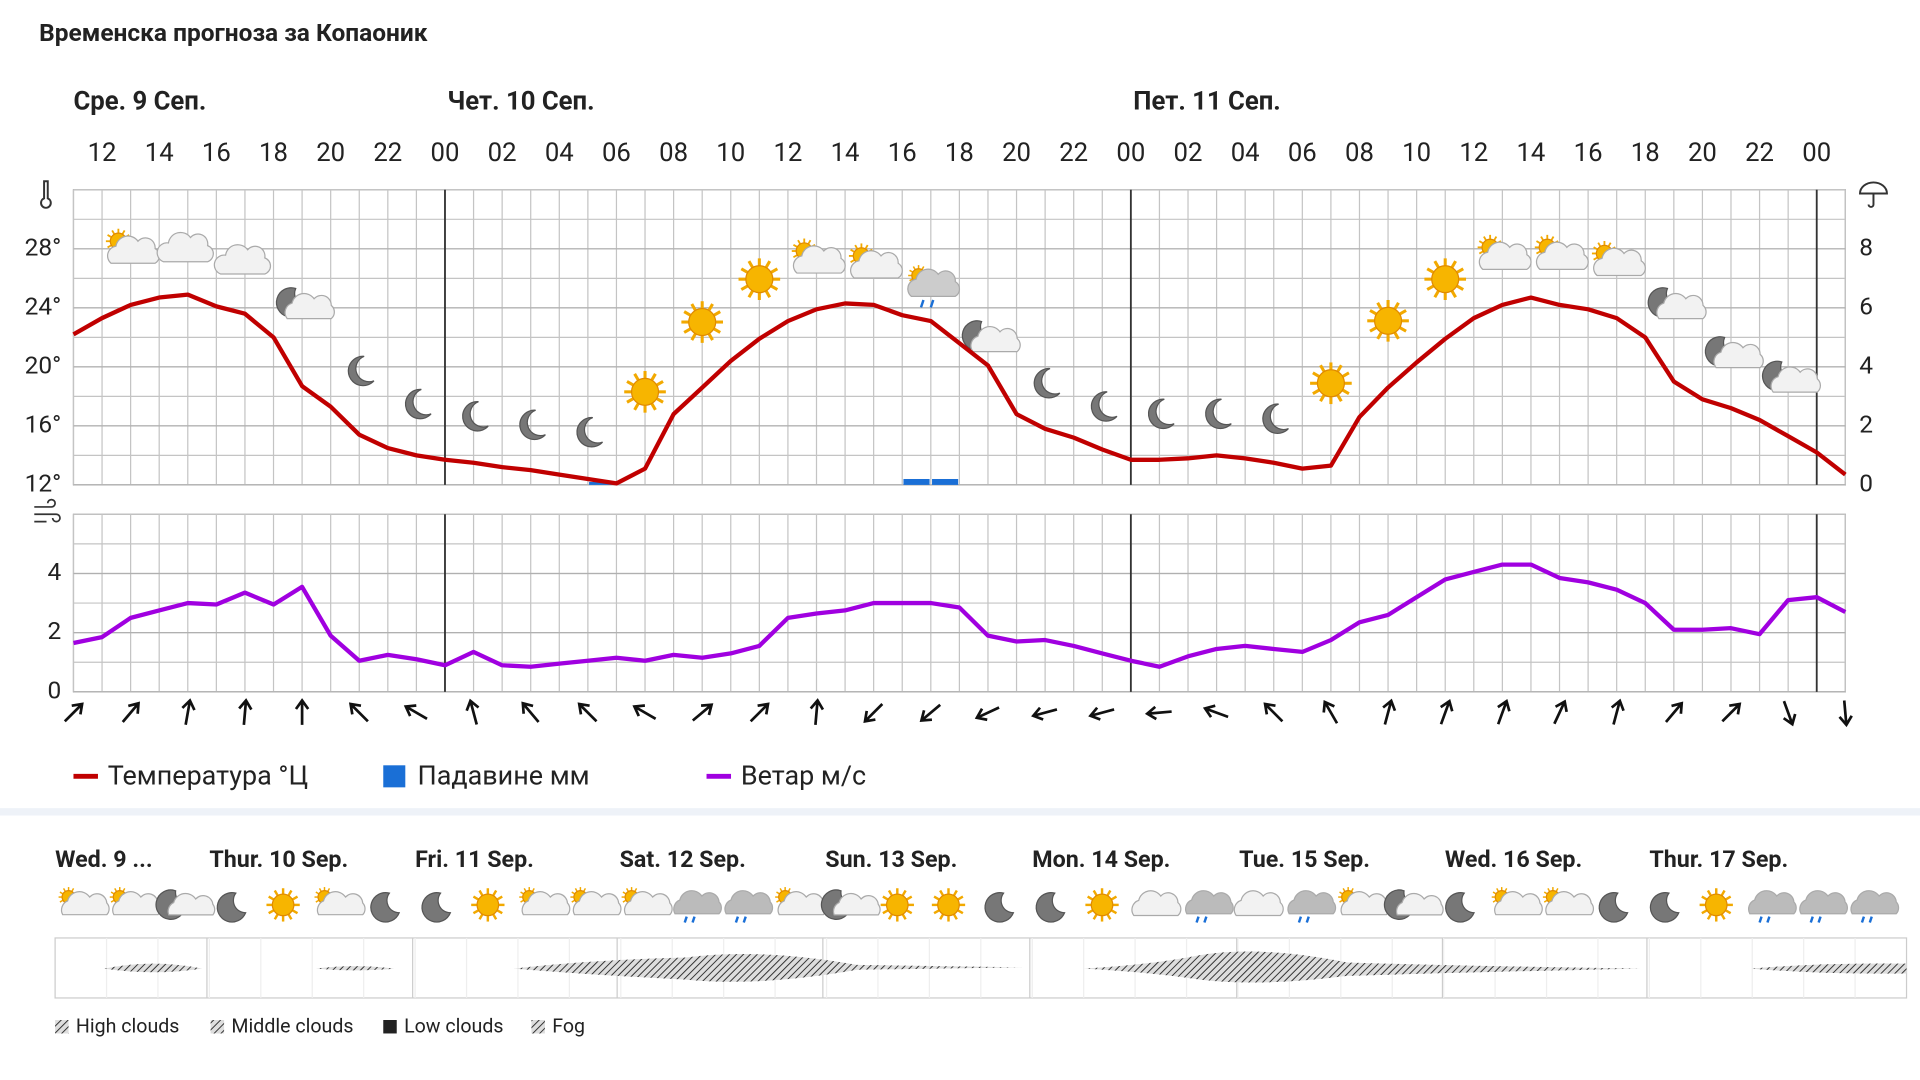  I want to click on y2-tick-label: 8, so click(1866, 246).